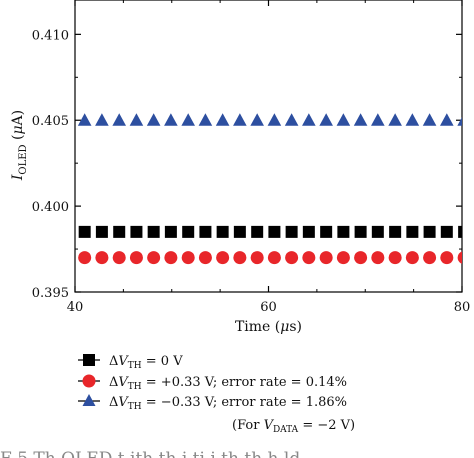 Image resolution: width=474 pixels, height=458 pixels. I want to click on y-axis-label: IOLED (μA), so click(19, 145).